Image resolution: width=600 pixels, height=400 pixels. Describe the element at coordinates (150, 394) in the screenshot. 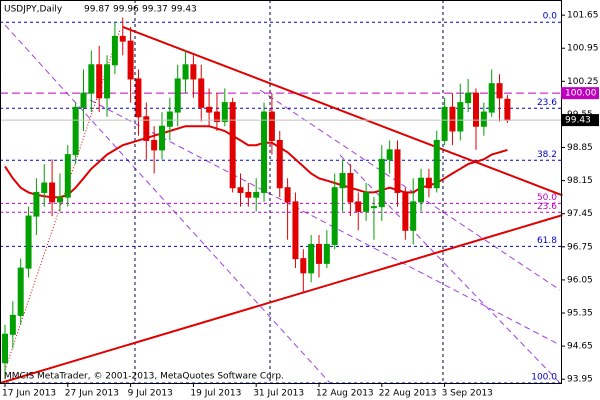

I see `x-tick-label: 9 Jul 2013` at that location.